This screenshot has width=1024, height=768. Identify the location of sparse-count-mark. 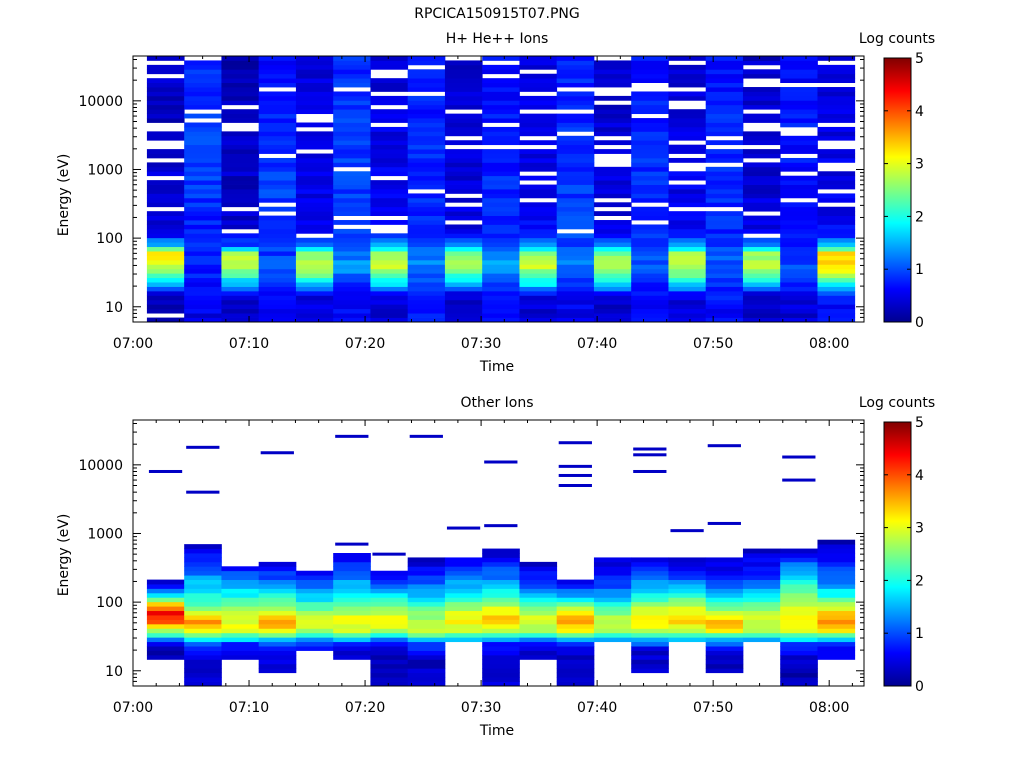
(650, 449).